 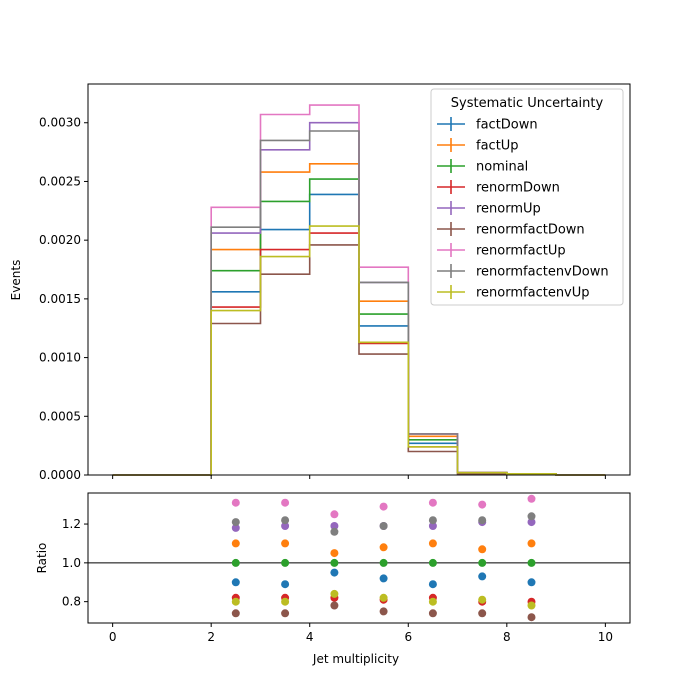 What do you see at coordinates (533, 293) in the screenshot?
I see `legend-label: renormfactenvUp` at bounding box center [533, 293].